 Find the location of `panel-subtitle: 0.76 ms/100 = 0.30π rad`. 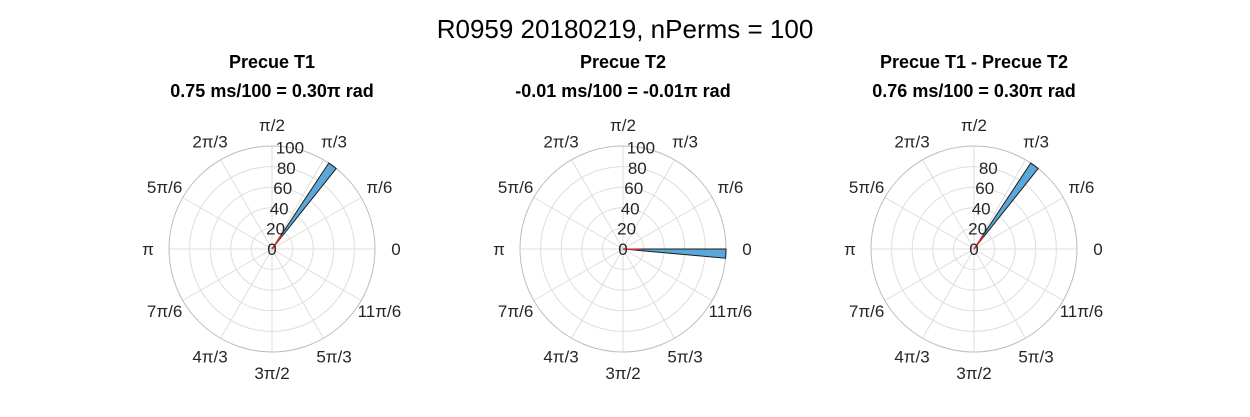

panel-subtitle: 0.76 ms/100 = 0.30π rad is located at coordinates (973, 91).